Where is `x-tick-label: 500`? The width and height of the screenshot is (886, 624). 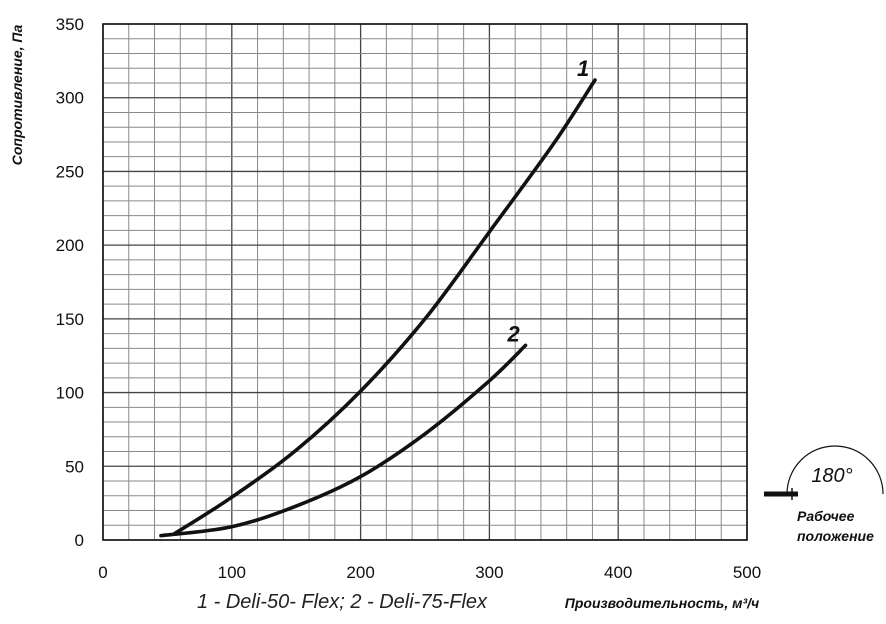
x-tick-label: 500 is located at coordinates (747, 572).